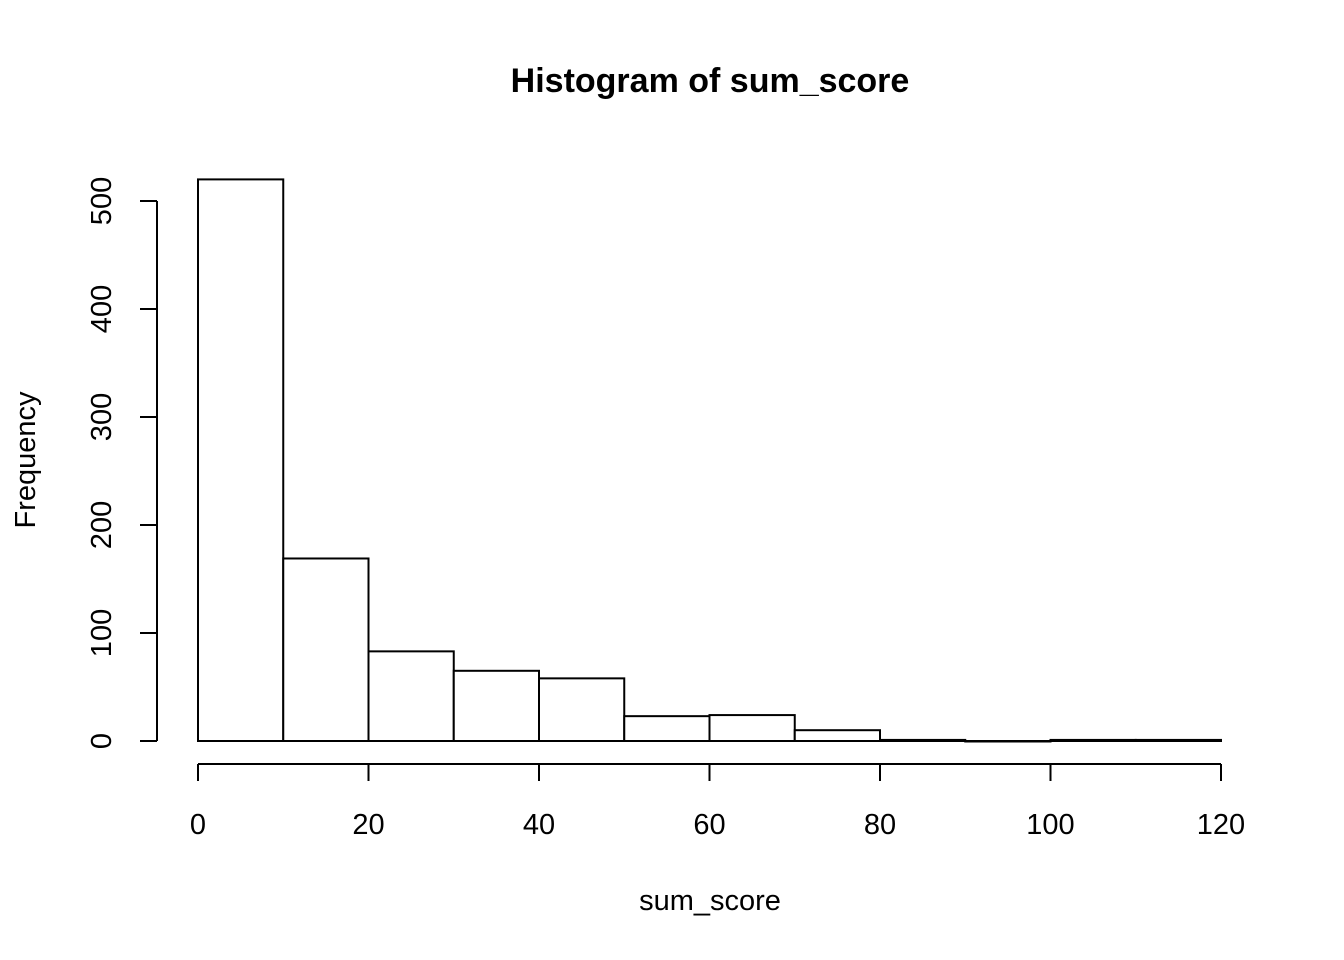 Image resolution: width=1344 pixels, height=960 pixels. Describe the element at coordinates (26, 460) in the screenshot. I see `y-axis-label: Frequency` at that location.